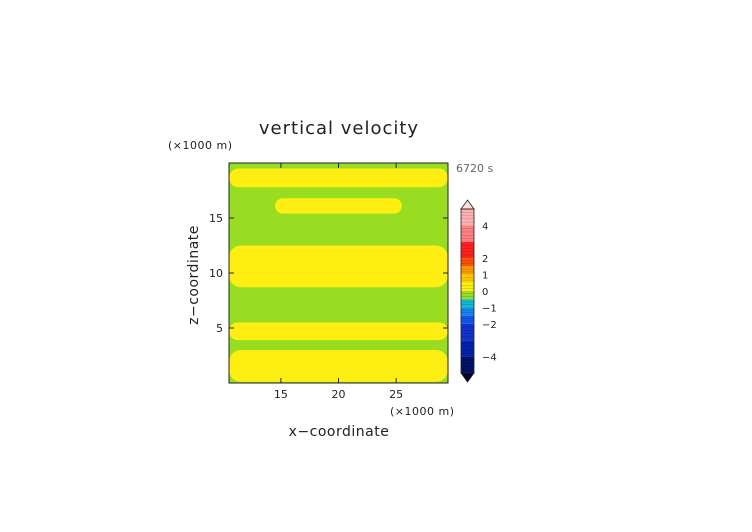  I want to click on y-axis-label: z−coordinate, so click(194, 275).